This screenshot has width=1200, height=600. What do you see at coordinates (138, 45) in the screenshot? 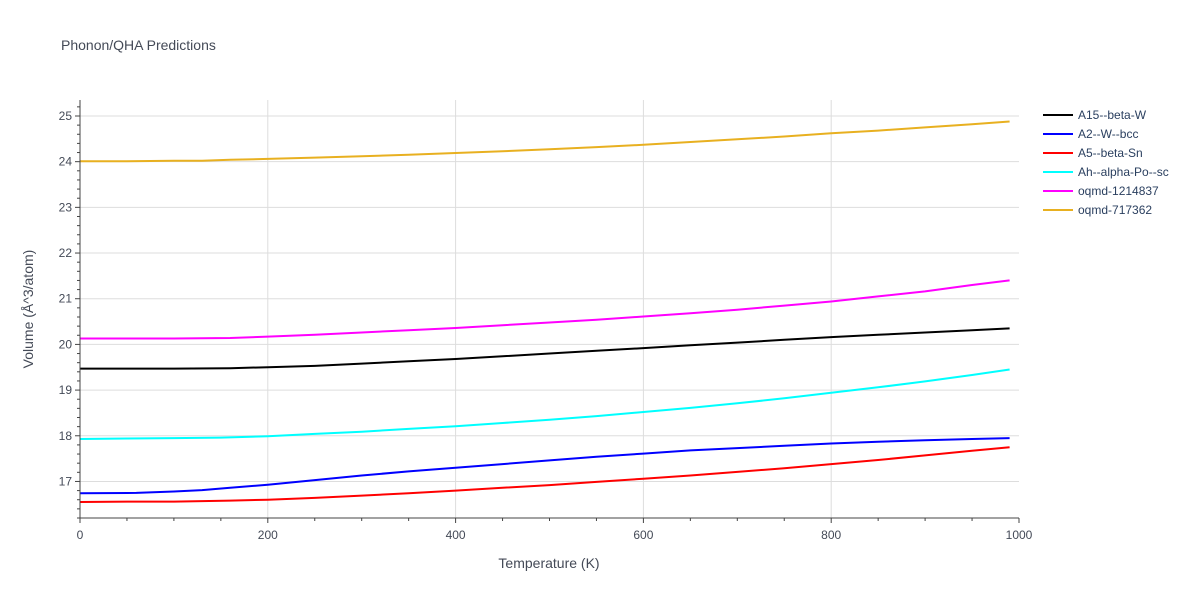
I see `chart-title: Phonon/QHA Predictions` at bounding box center [138, 45].